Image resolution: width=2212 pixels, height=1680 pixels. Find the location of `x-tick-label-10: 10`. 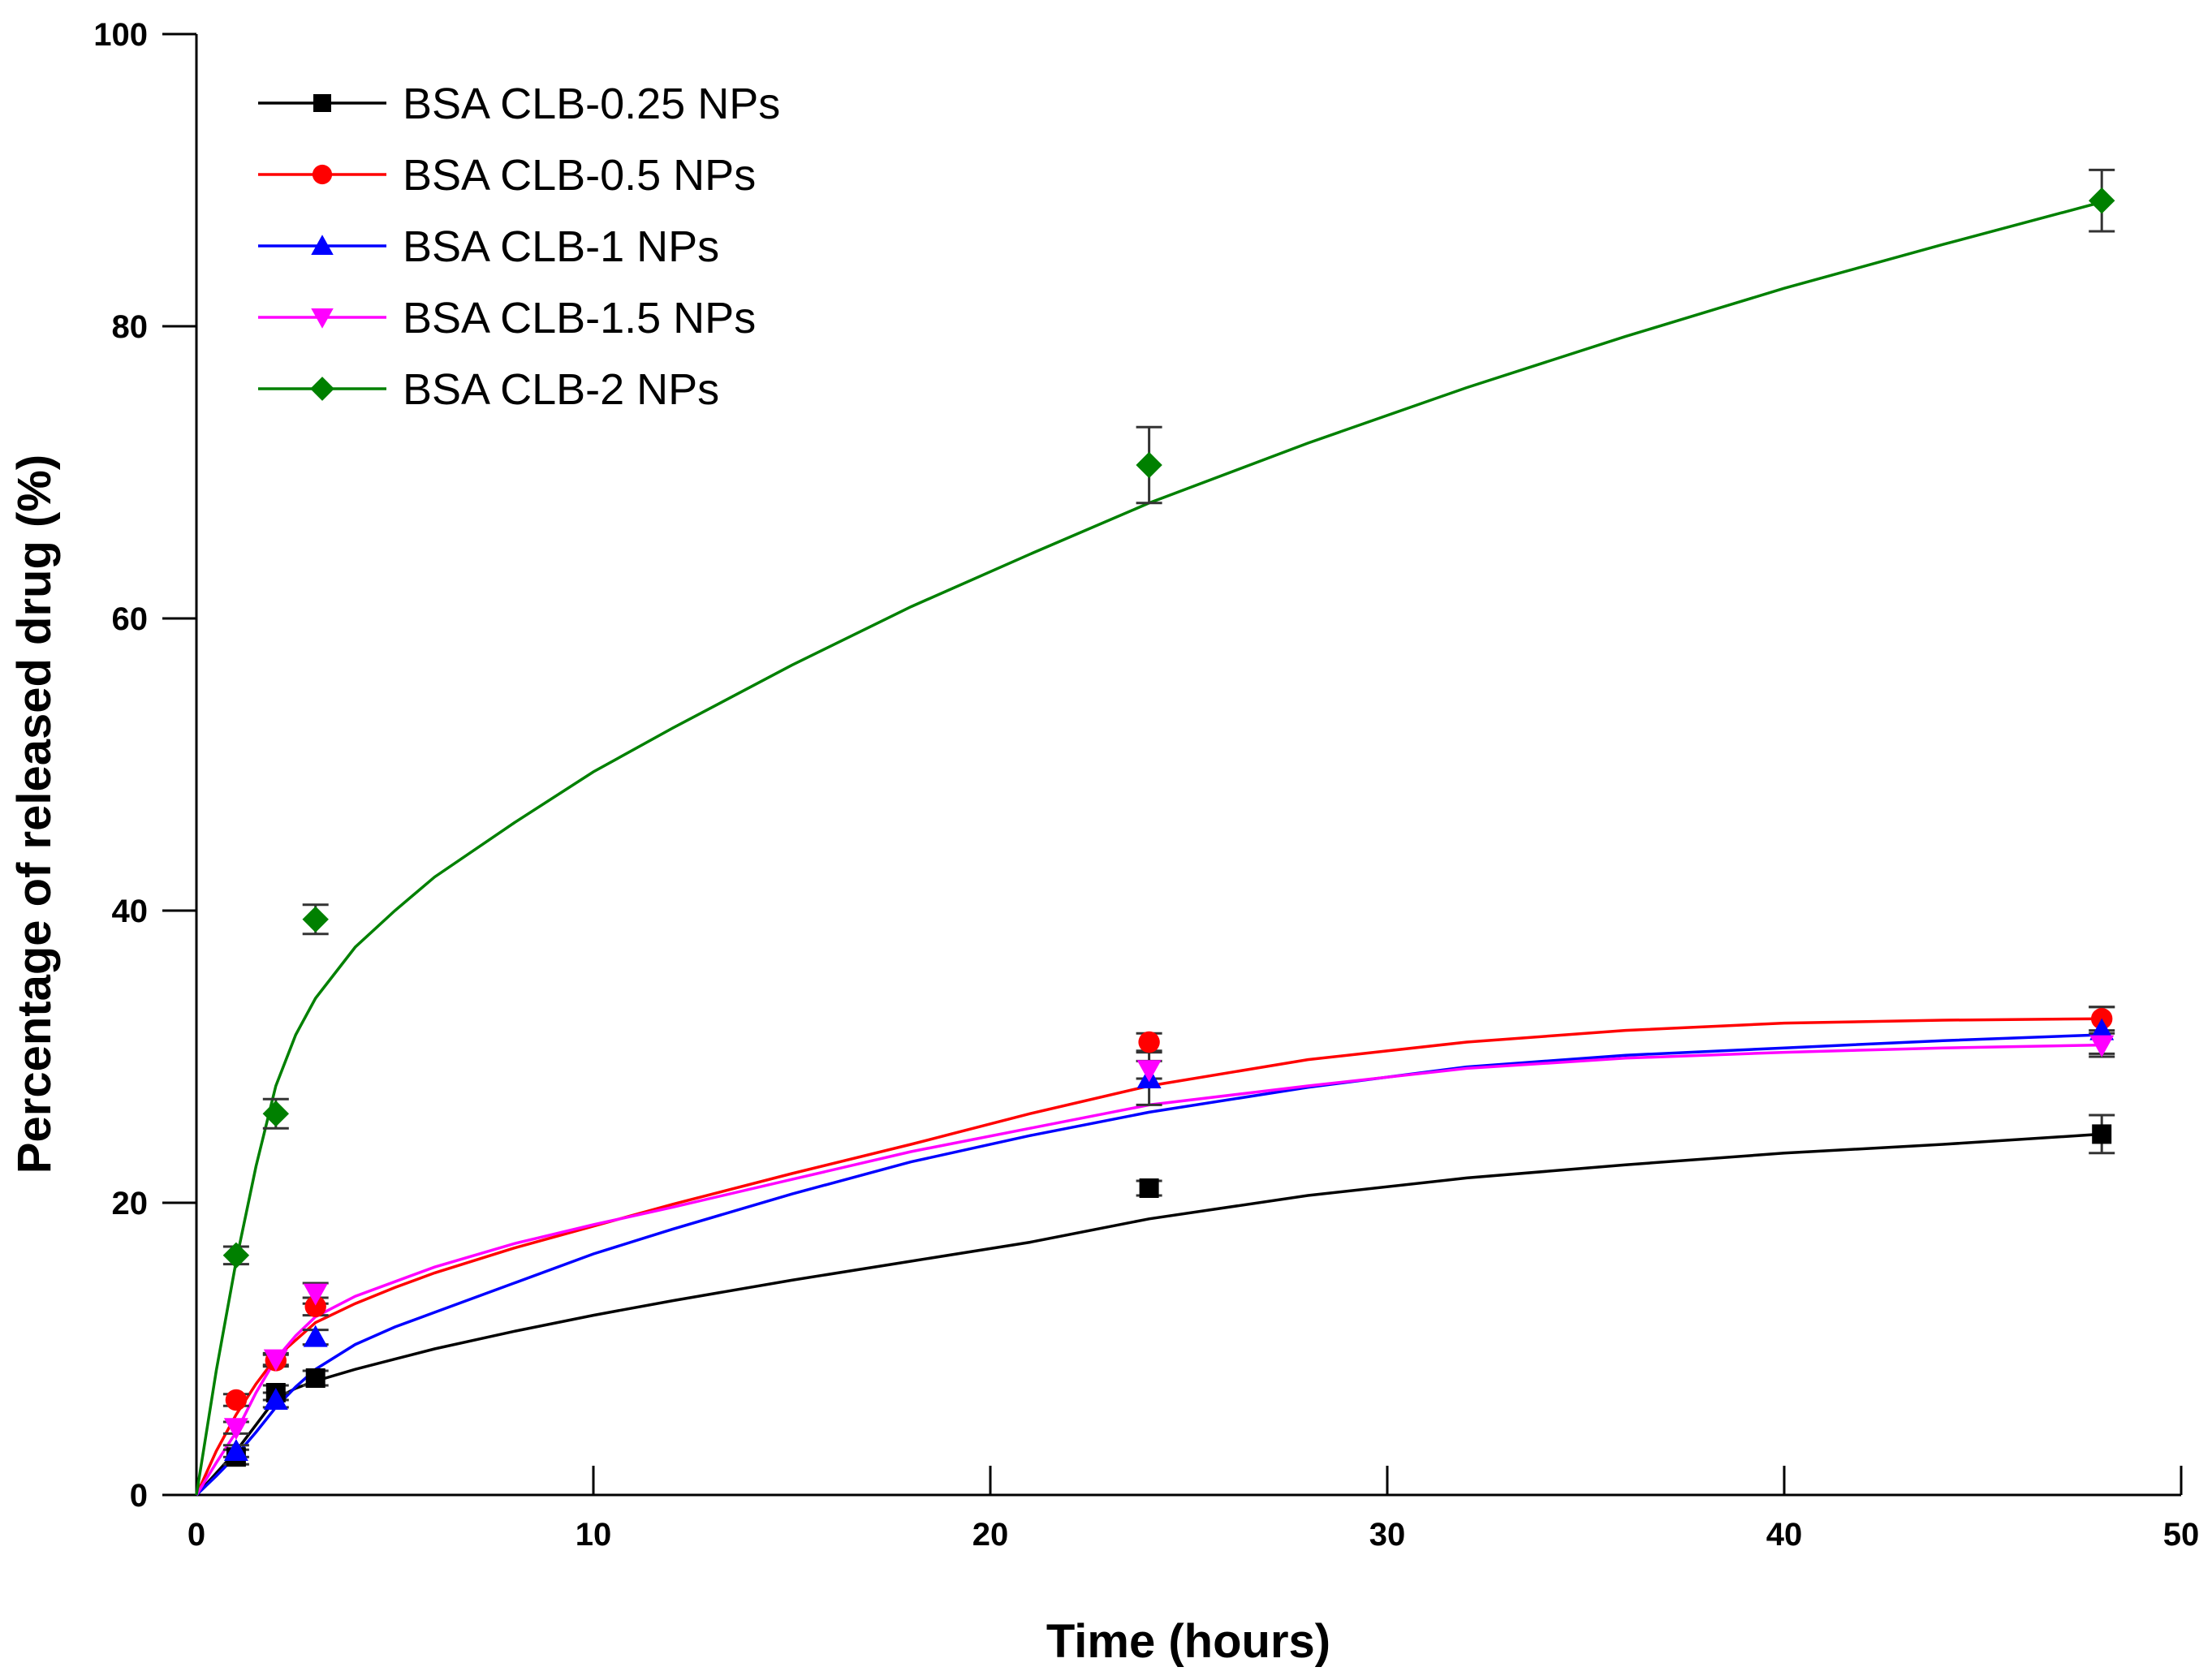

x-tick-label-10: 10 is located at coordinates (594, 1535).